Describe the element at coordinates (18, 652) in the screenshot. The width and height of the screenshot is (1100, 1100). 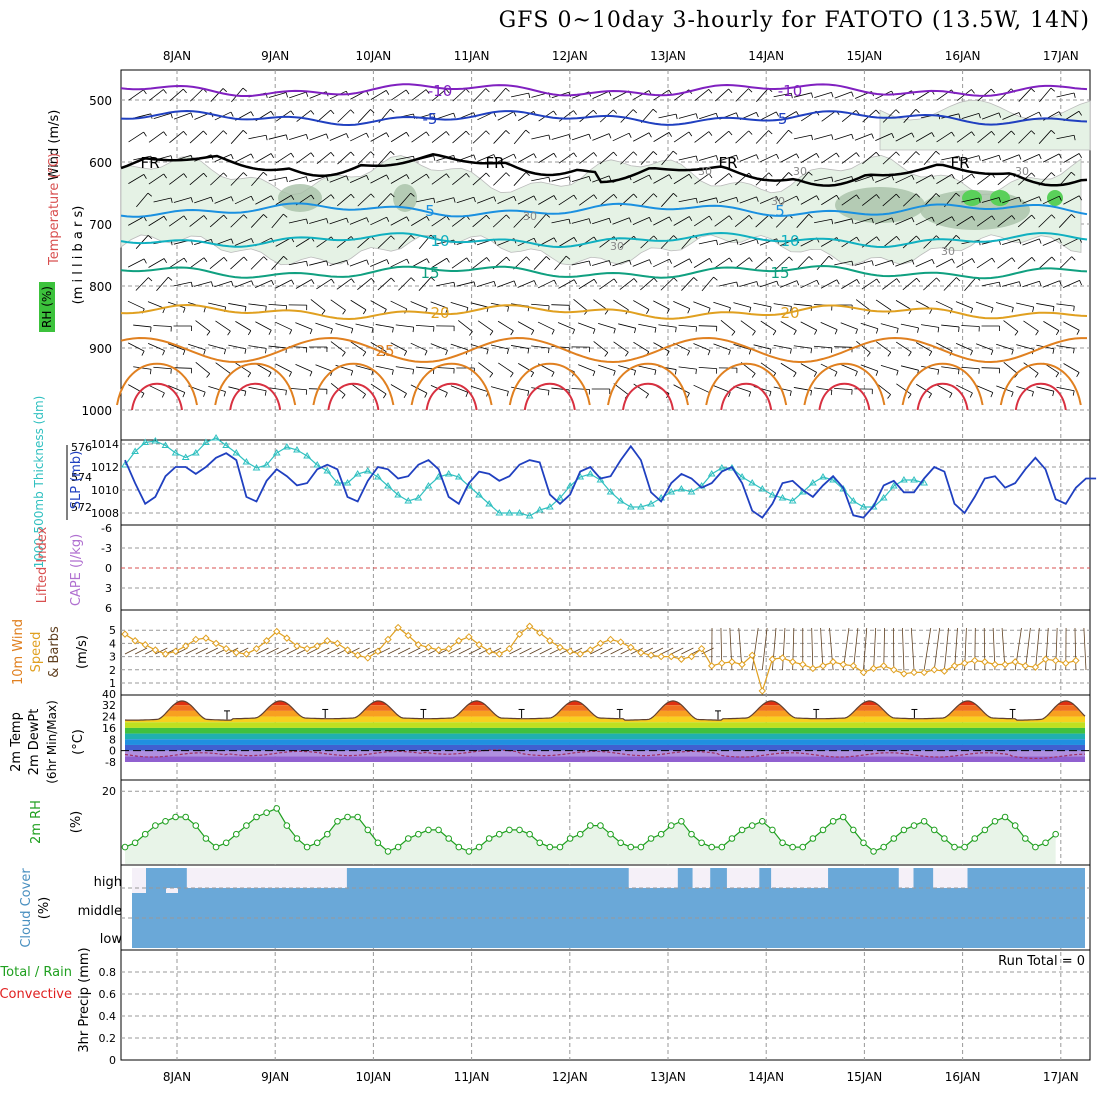
I see `wind10m-axis-label: 10m Wind` at that location.